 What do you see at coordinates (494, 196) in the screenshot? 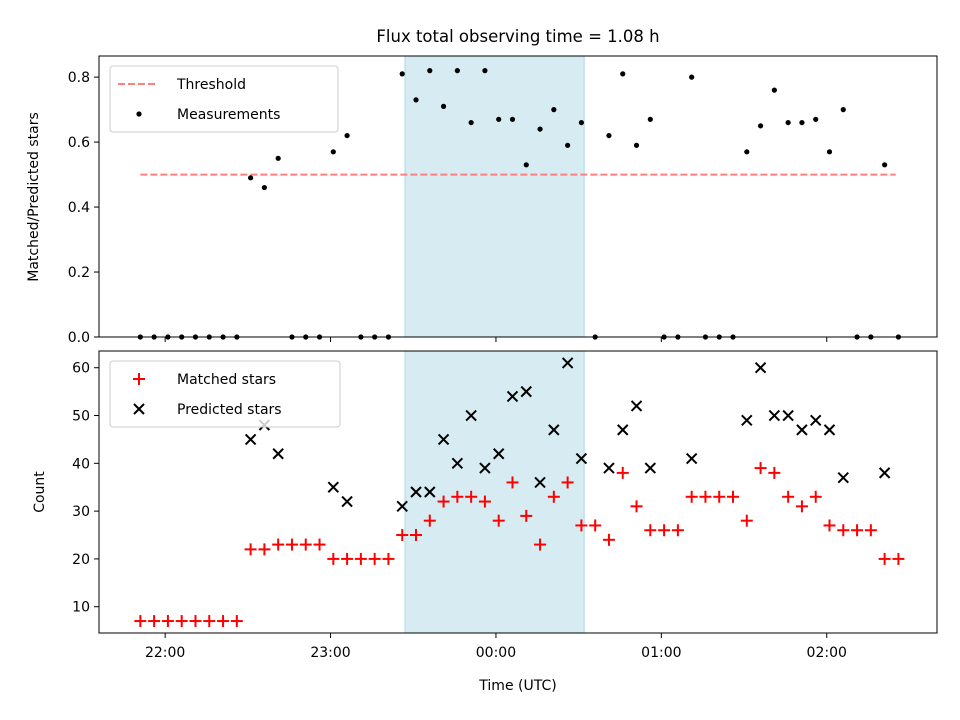
I see `top-highlight-span` at bounding box center [494, 196].